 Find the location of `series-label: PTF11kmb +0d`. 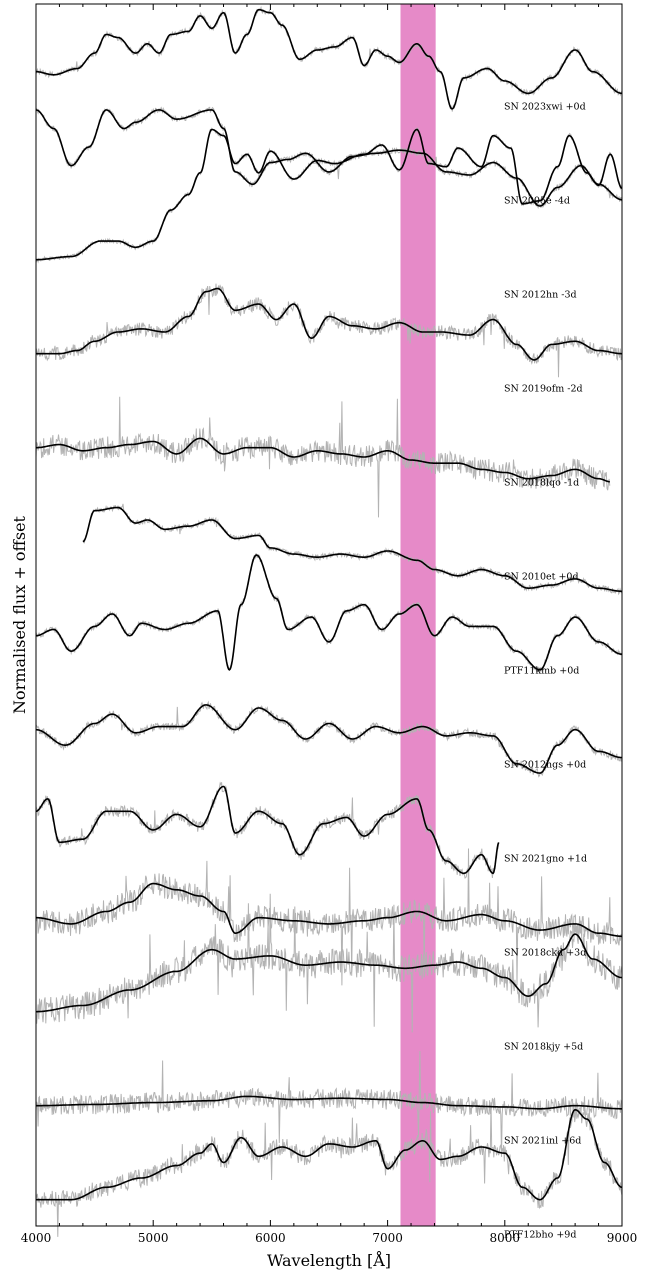

series-label: PTF11kmb +0d is located at coordinates (541, 671).